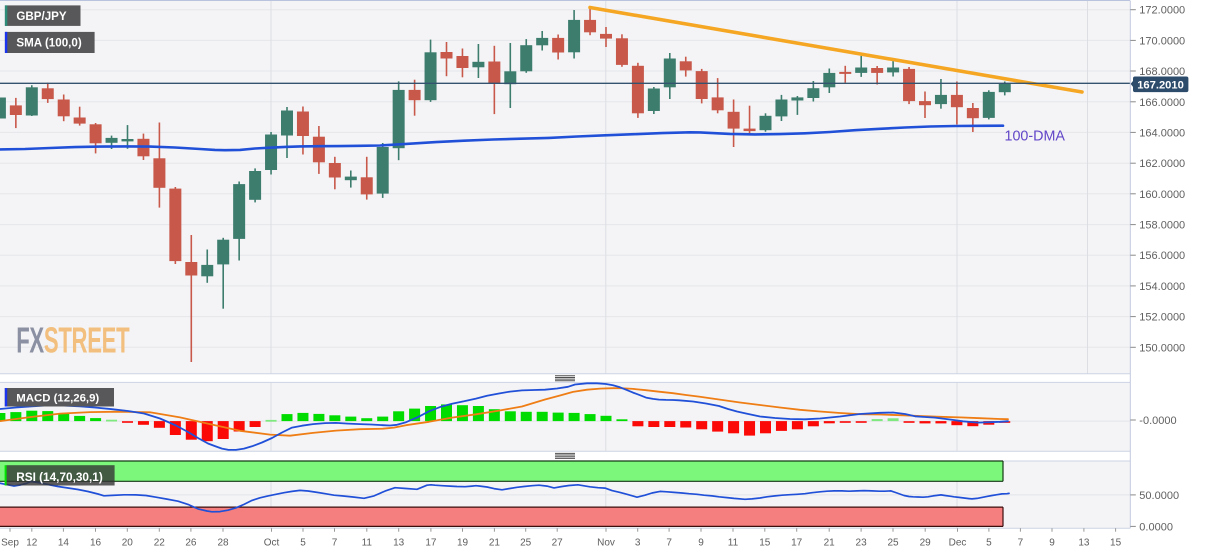  I want to click on svg-text: RSI (14,70,30,1), so click(59, 477).